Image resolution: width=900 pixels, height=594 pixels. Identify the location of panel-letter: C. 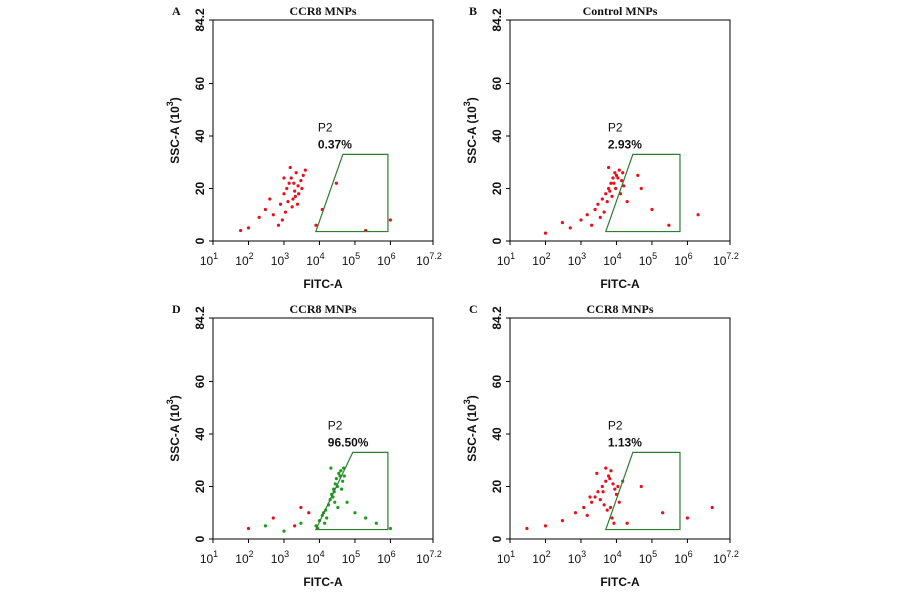
(473, 309).